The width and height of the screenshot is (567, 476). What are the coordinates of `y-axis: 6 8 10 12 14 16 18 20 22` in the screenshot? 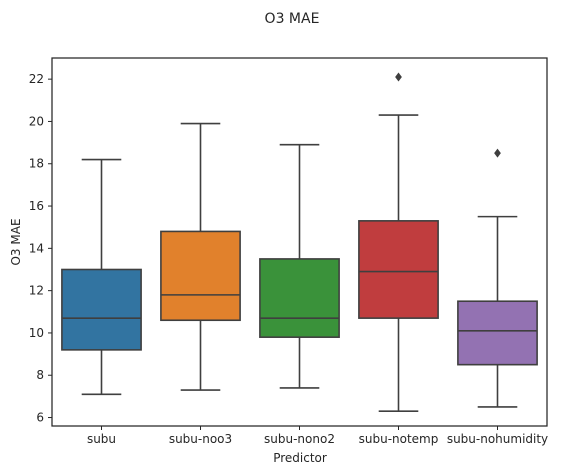 It's located at (40, 248).